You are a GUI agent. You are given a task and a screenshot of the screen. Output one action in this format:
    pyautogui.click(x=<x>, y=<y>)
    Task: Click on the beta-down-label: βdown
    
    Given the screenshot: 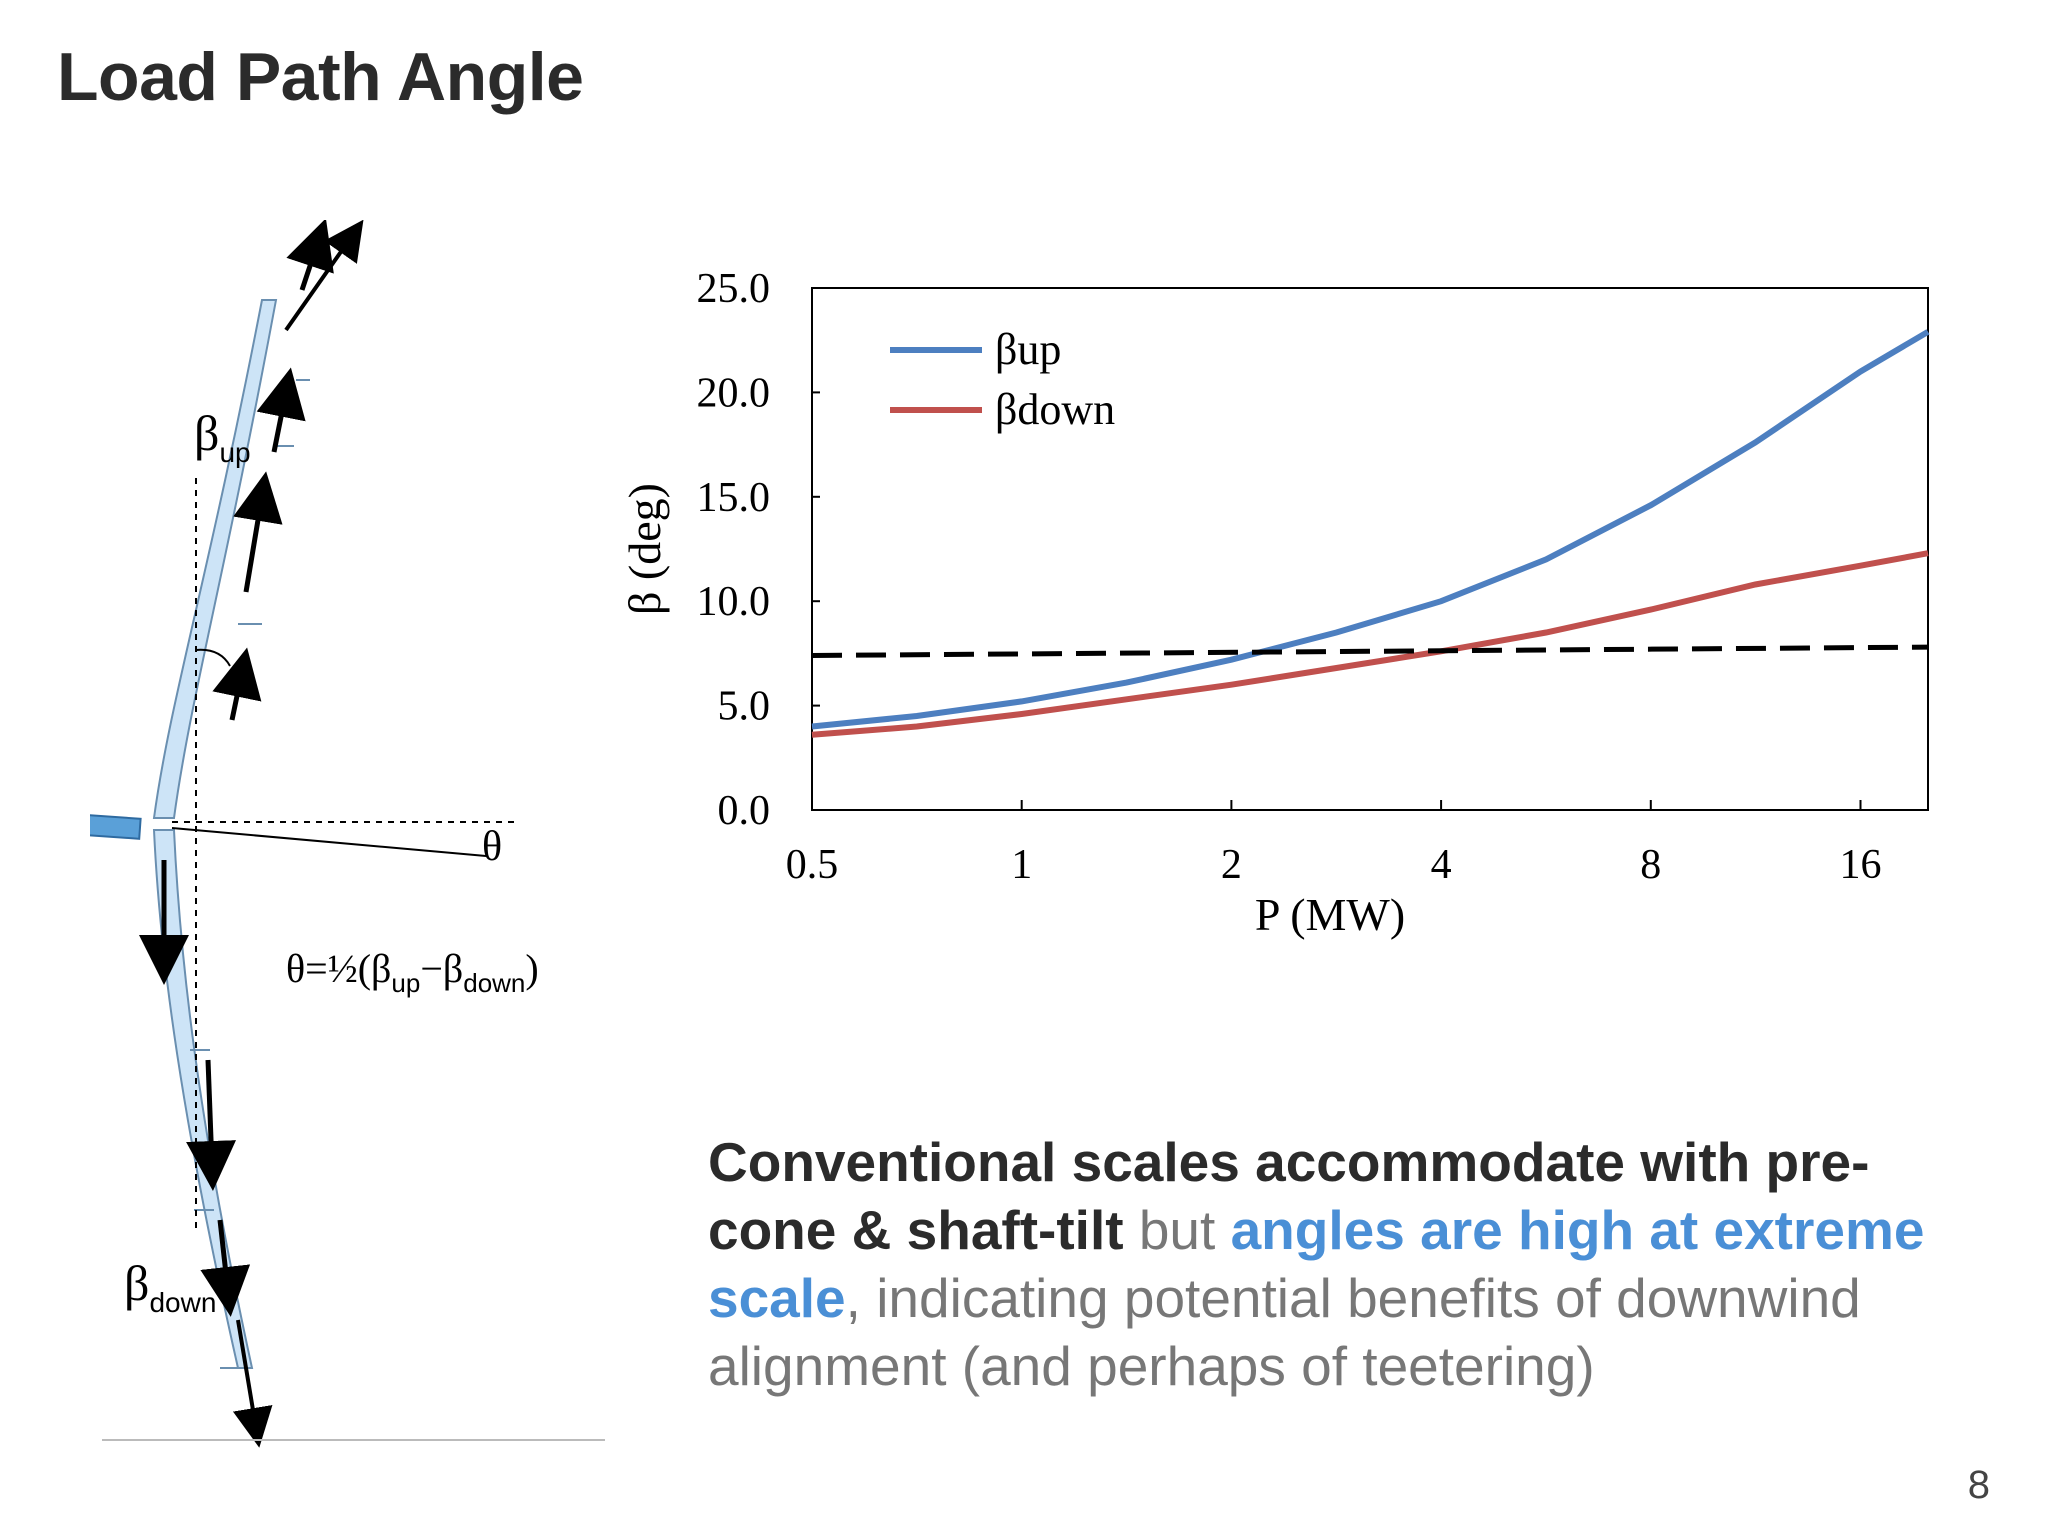 What is the action you would take?
    pyautogui.click(x=170, y=1286)
    